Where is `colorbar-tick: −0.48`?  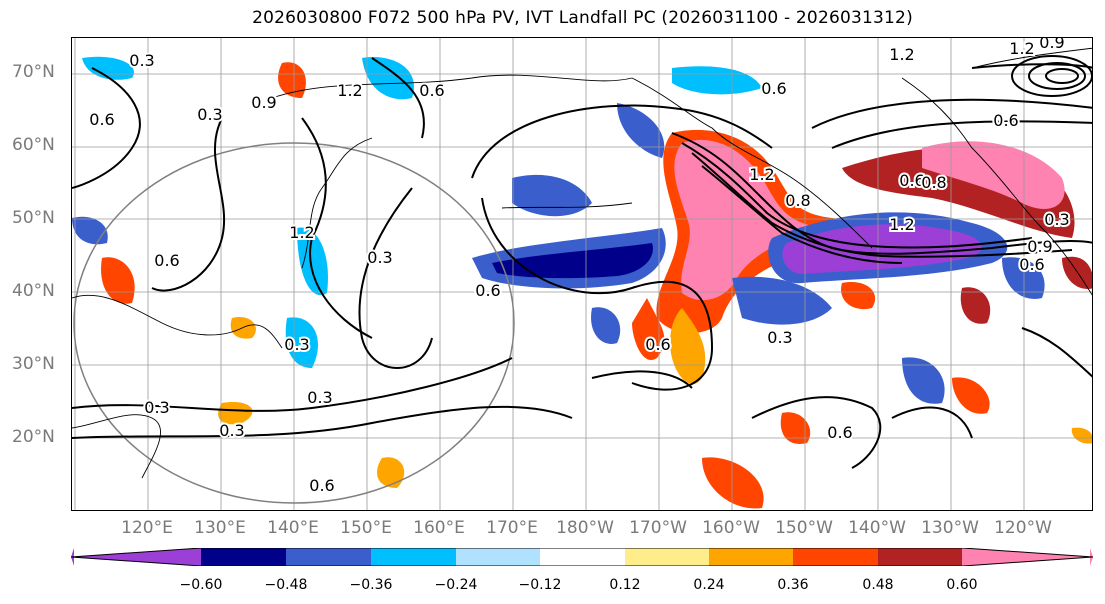 colorbar-tick: −0.48 is located at coordinates (286, 585).